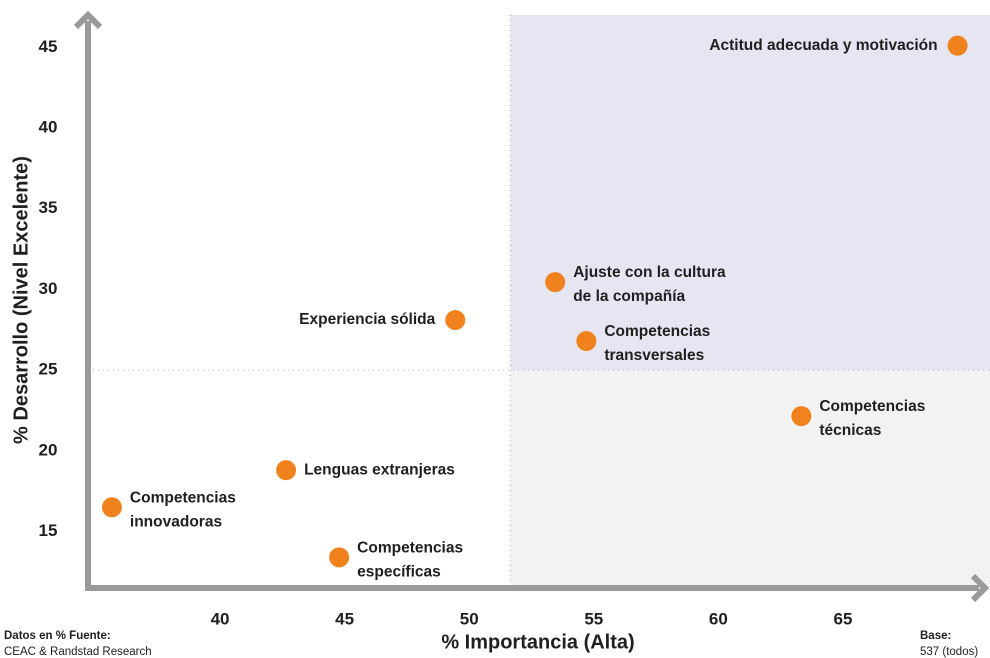 Image resolution: width=990 pixels, height=658 pixels. I want to click on y-tick-label: 20, so click(48, 449).